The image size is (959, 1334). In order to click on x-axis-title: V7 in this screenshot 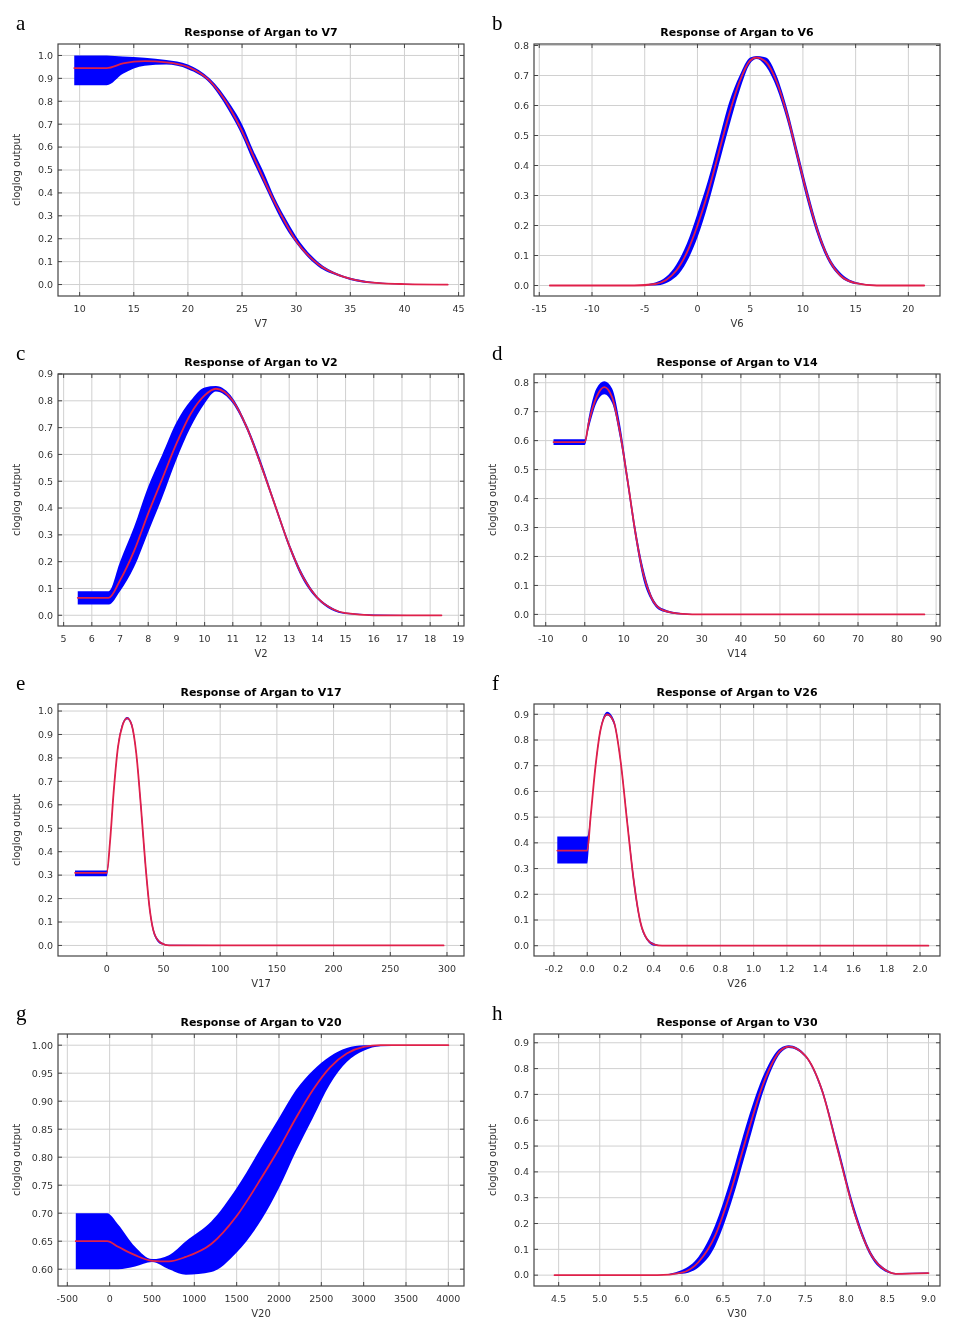, I will do `click(261, 323)`.